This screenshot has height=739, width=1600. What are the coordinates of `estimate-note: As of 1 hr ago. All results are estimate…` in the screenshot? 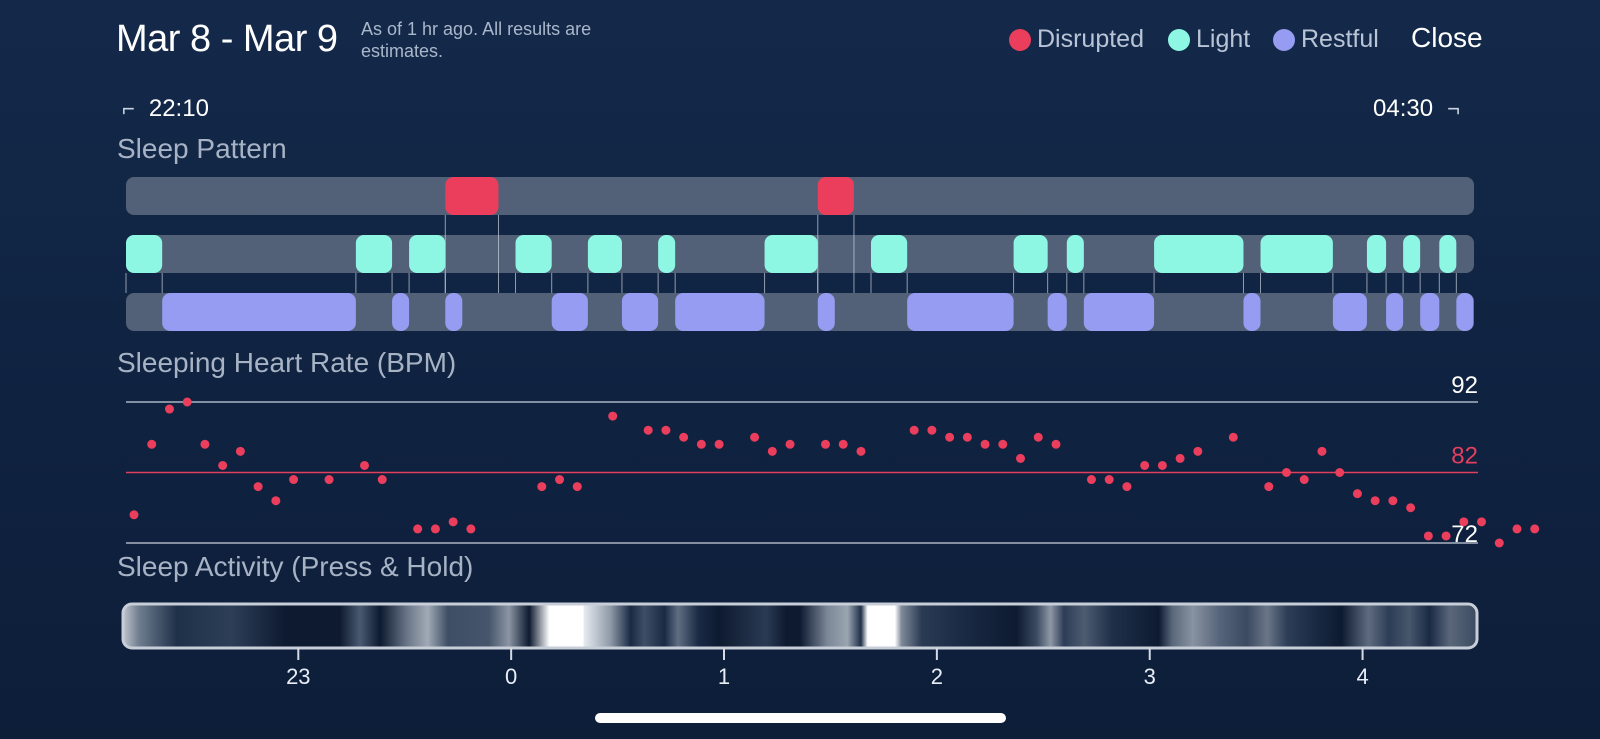 It's located at (476, 40).